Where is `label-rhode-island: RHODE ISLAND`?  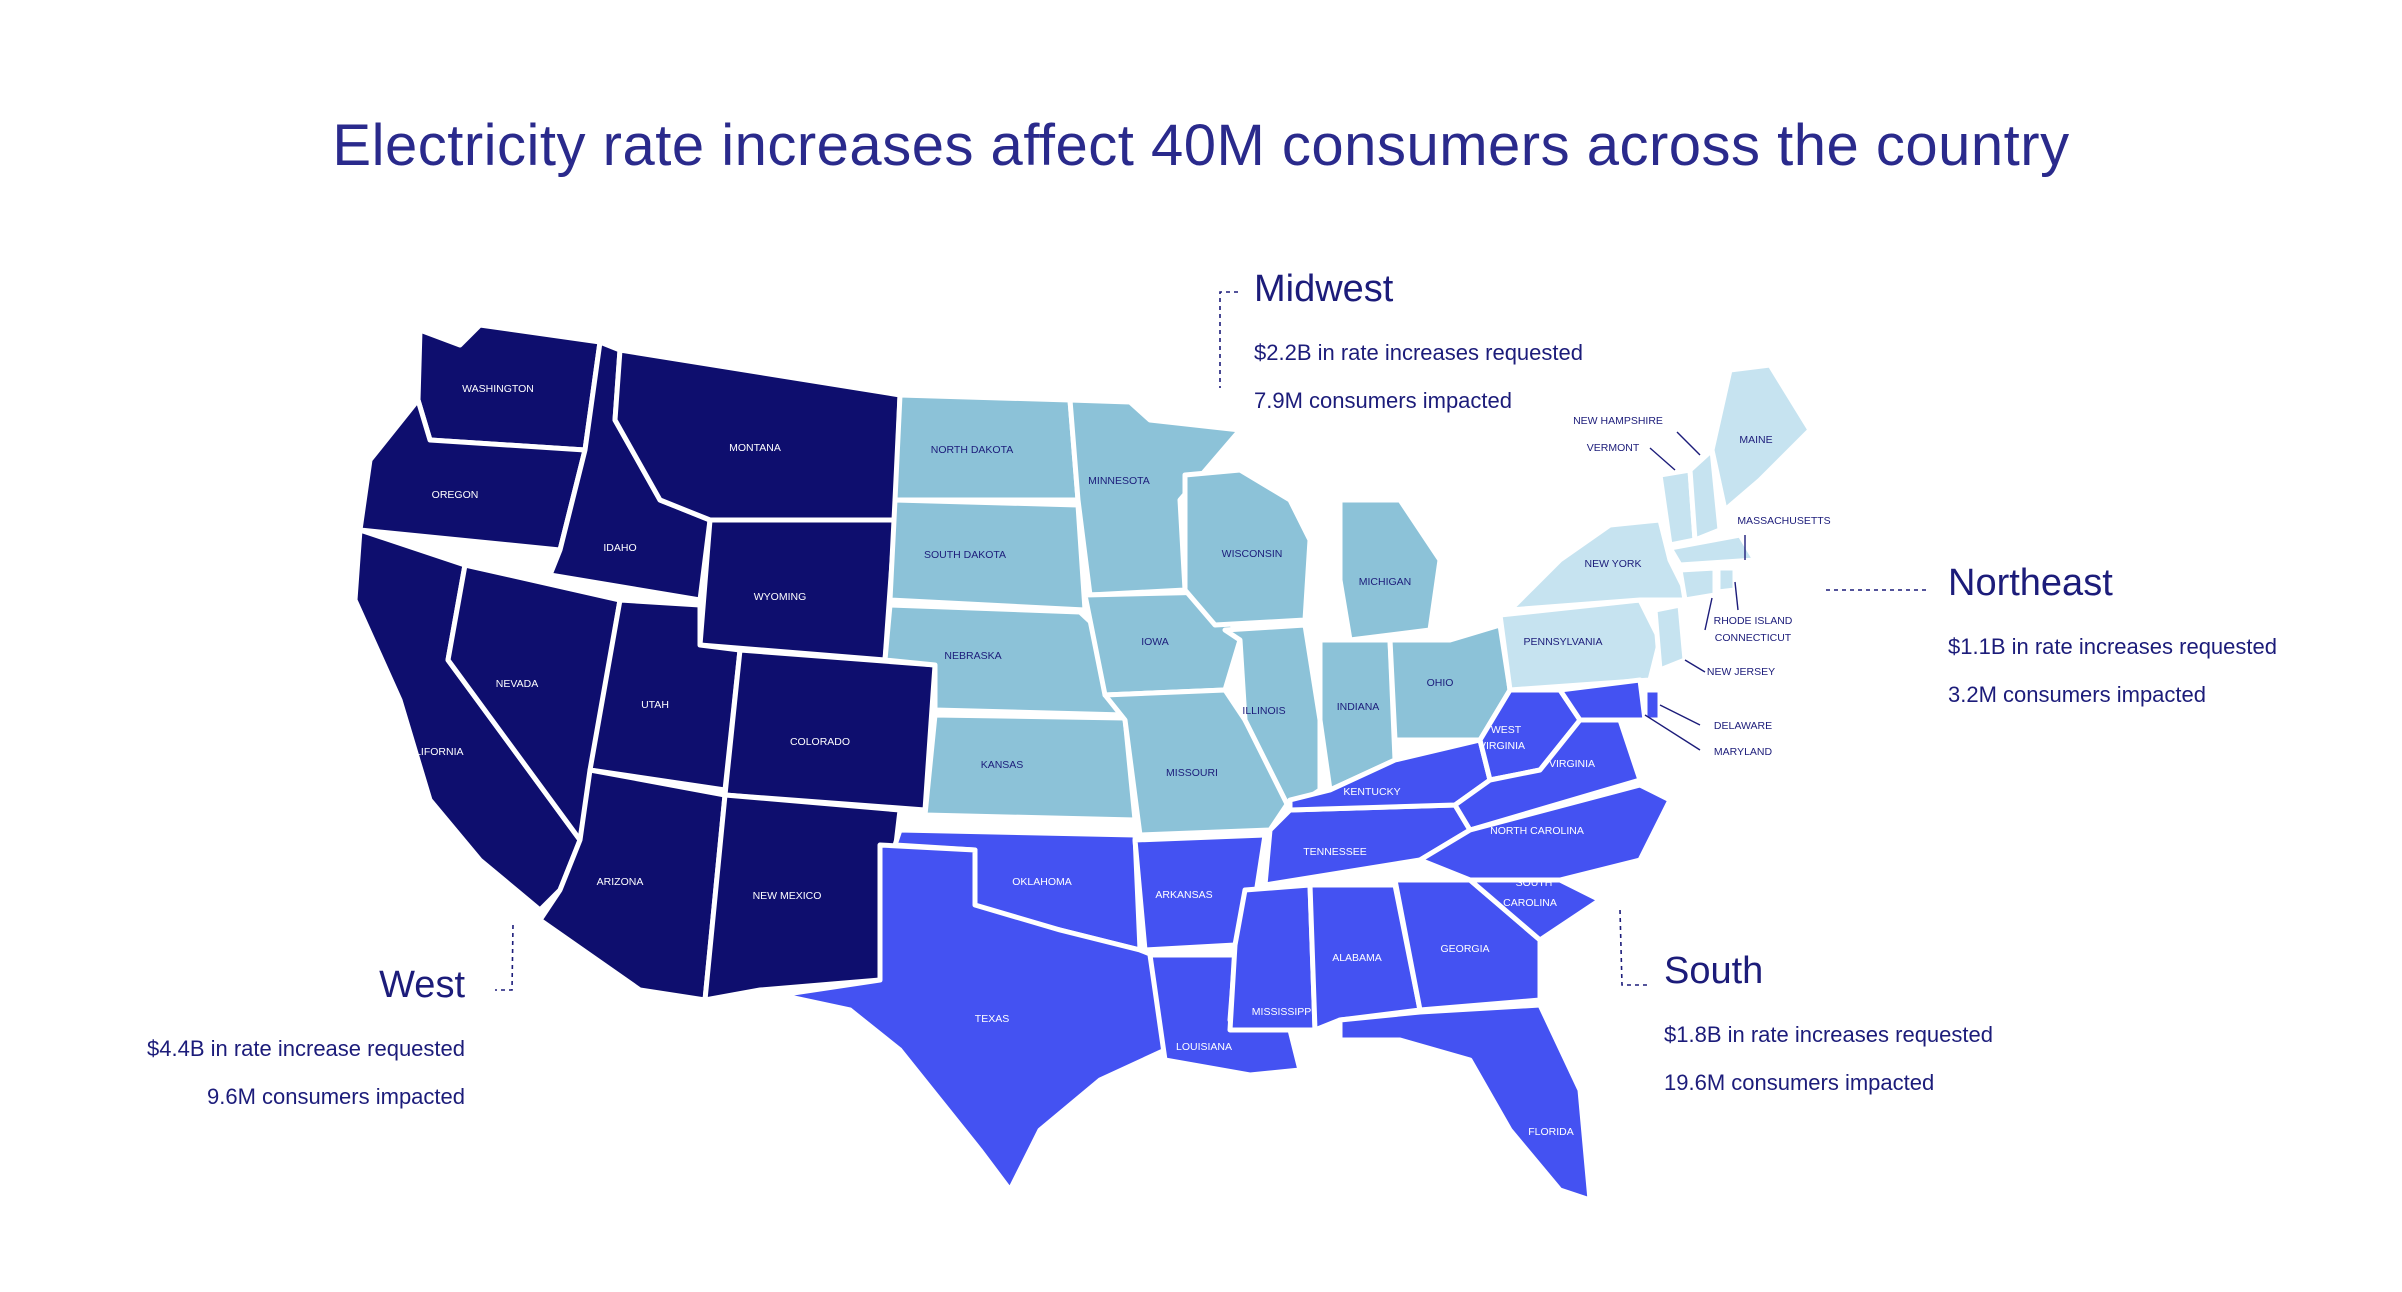 label-rhode-island: RHODE ISLAND is located at coordinates (1753, 621).